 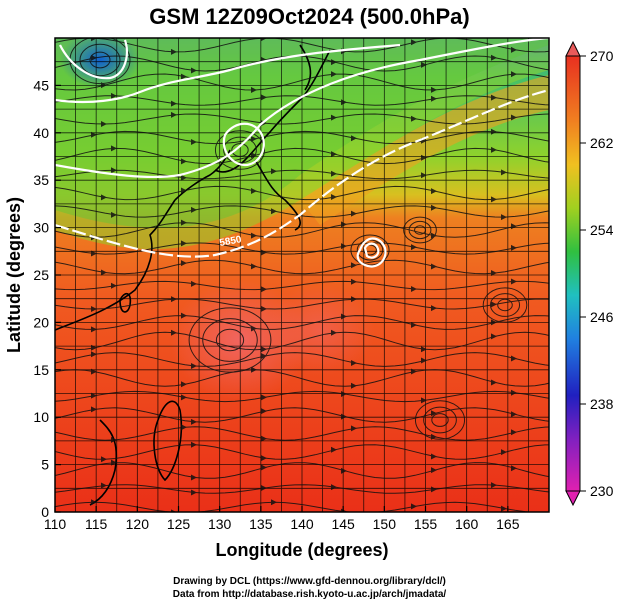 I want to click on x-tick-label: 115, so click(x=96, y=524).